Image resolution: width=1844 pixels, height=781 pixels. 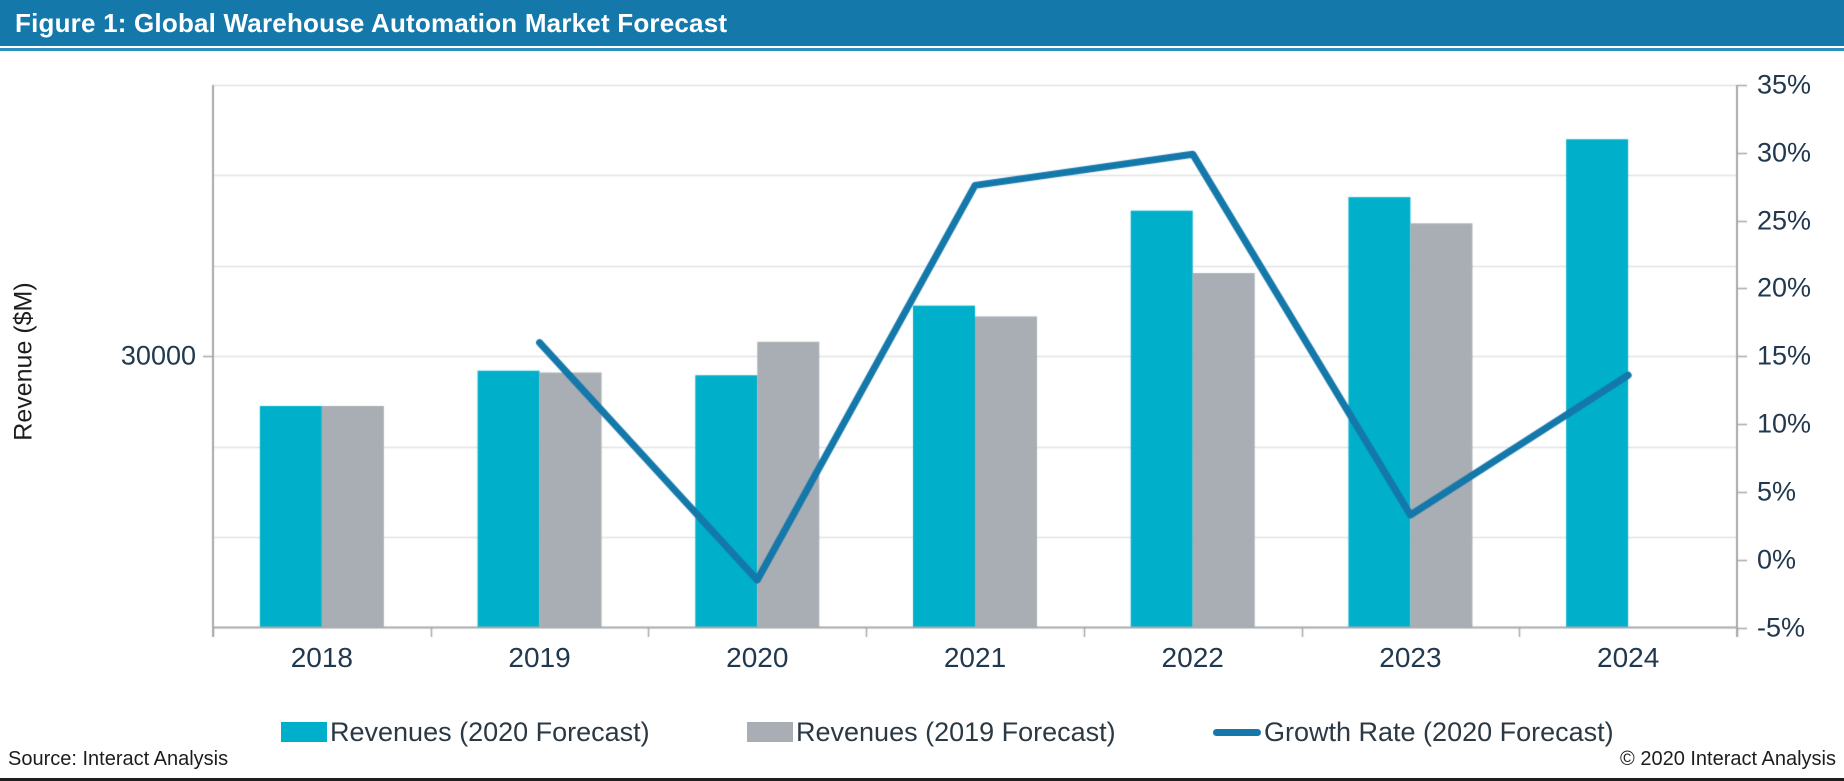 I want to click on legend-label: Revenues (2019 Forecast), so click(x=956, y=731).